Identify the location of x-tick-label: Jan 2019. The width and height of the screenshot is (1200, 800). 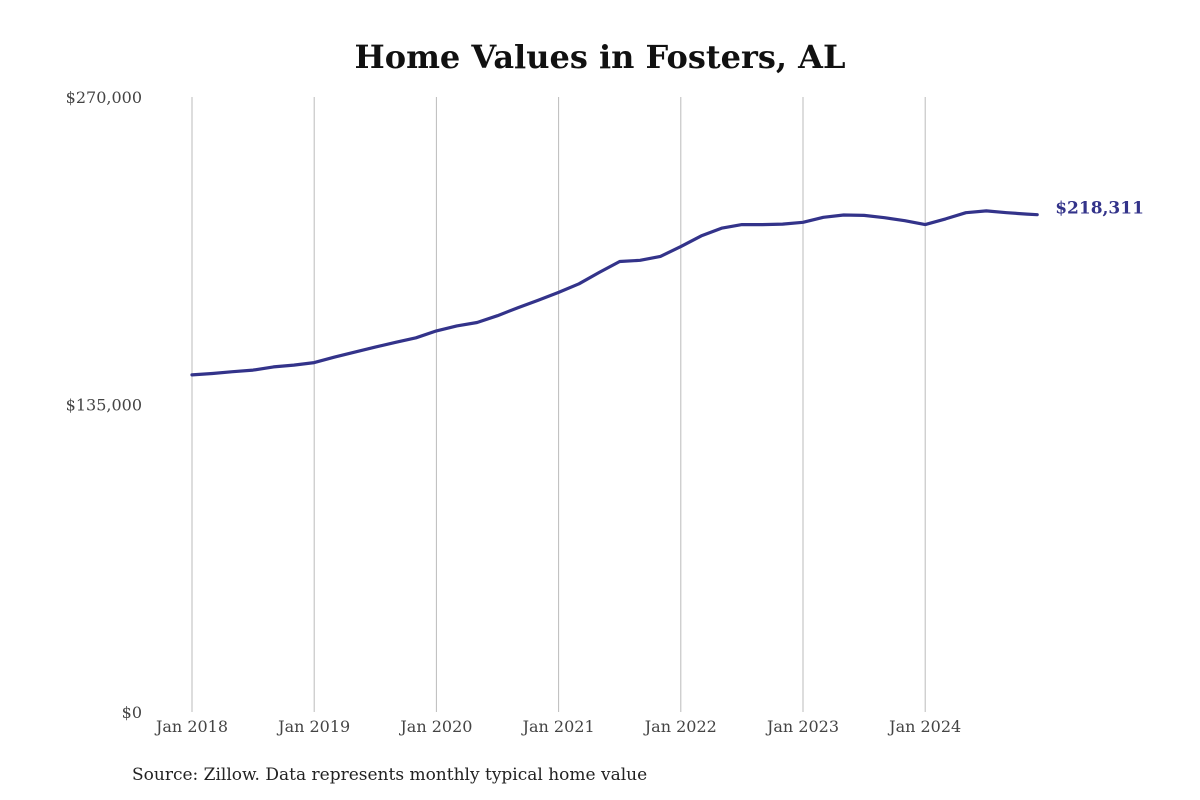
(313, 726).